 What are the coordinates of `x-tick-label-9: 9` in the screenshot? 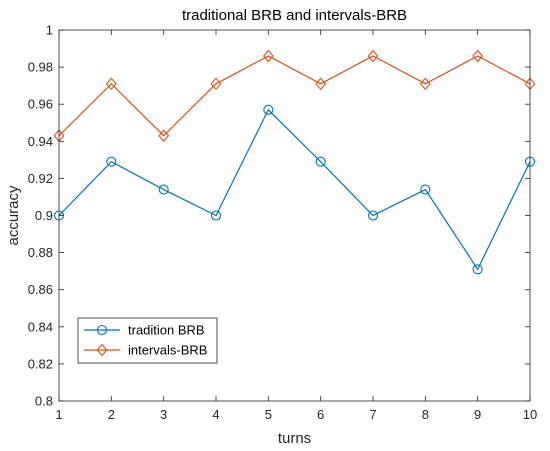 It's located at (477, 414).